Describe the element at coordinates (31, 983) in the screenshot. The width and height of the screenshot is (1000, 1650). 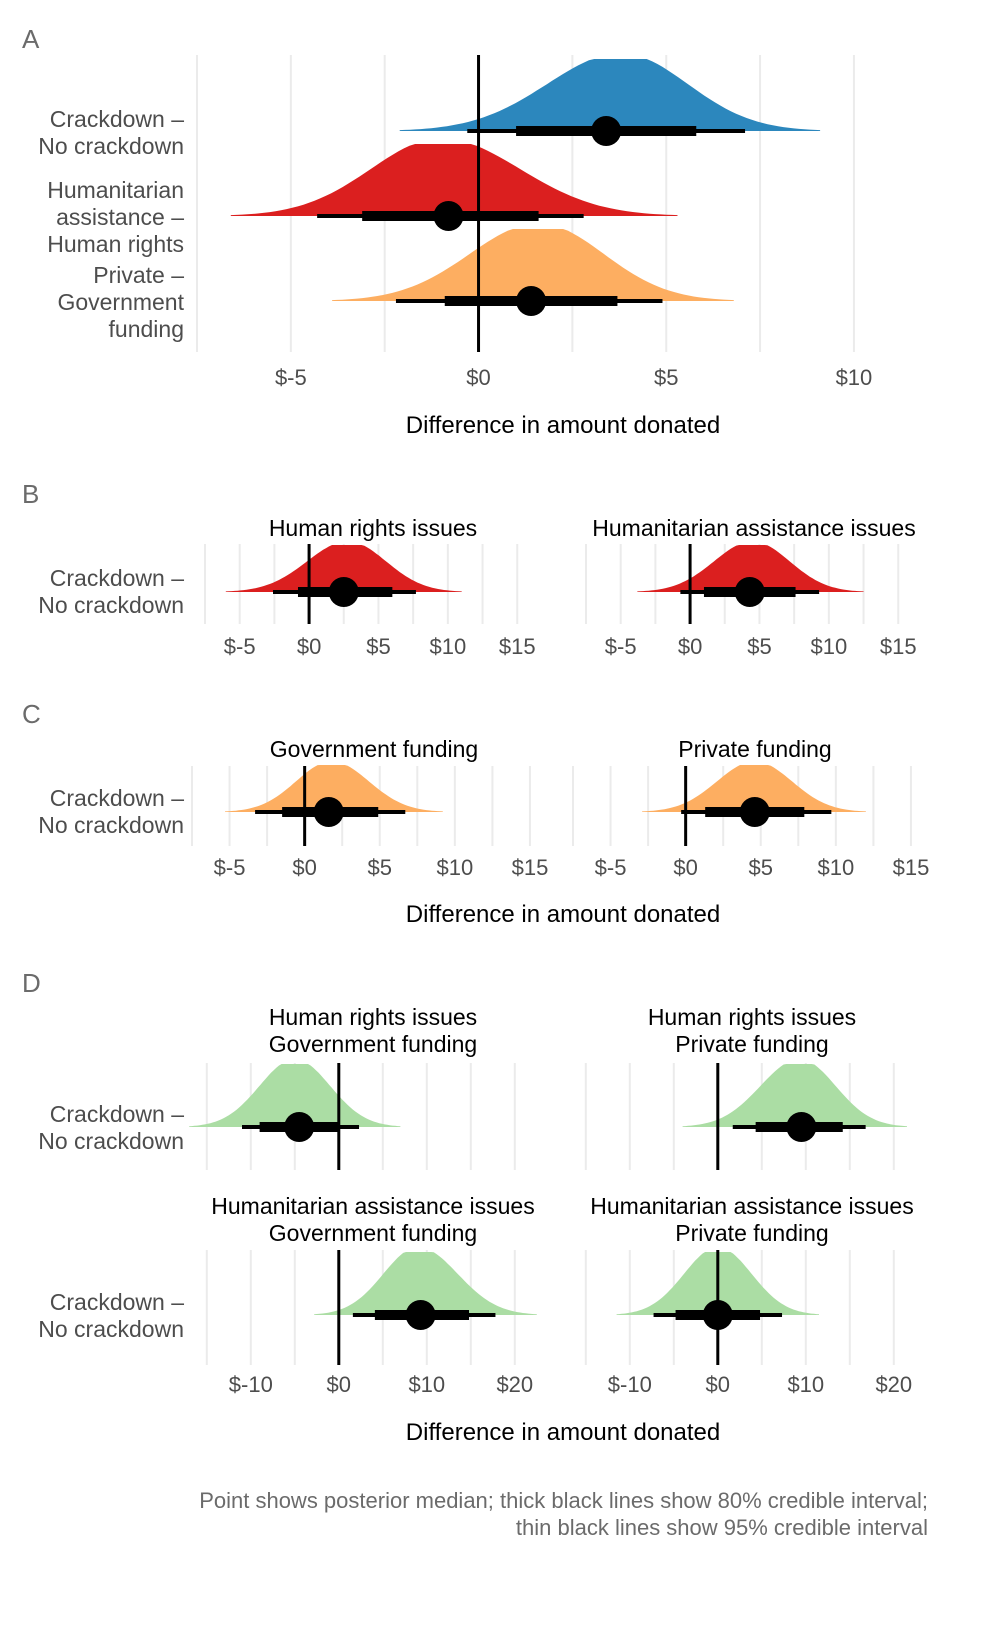
I see `panel-label-D: D` at that location.